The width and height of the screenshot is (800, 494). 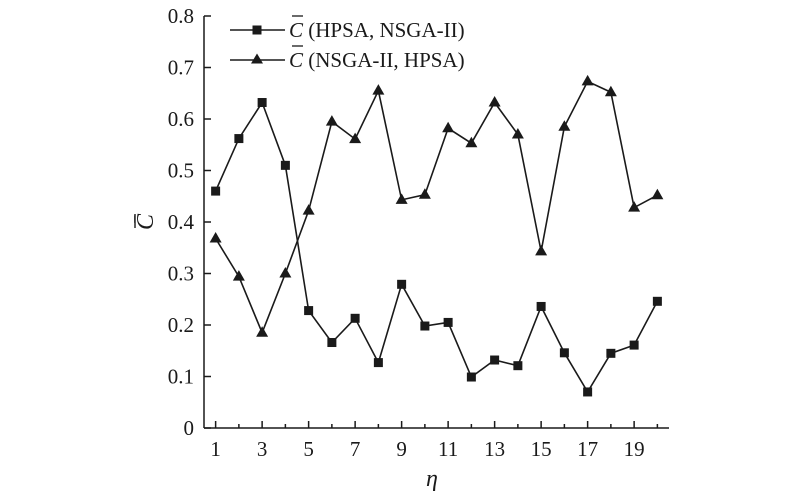 What do you see at coordinates (494, 449) in the screenshot?
I see `x-tick-label: 13` at bounding box center [494, 449].